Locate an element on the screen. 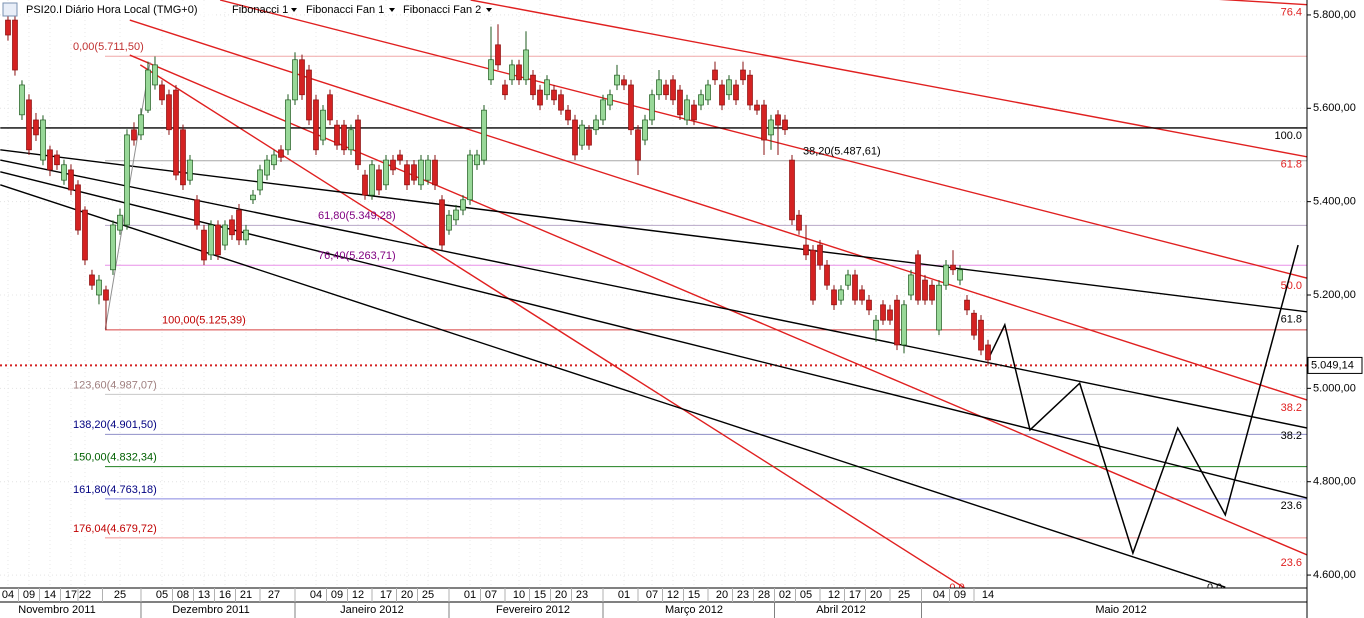  projection-line is located at coordinates (1144, 400).